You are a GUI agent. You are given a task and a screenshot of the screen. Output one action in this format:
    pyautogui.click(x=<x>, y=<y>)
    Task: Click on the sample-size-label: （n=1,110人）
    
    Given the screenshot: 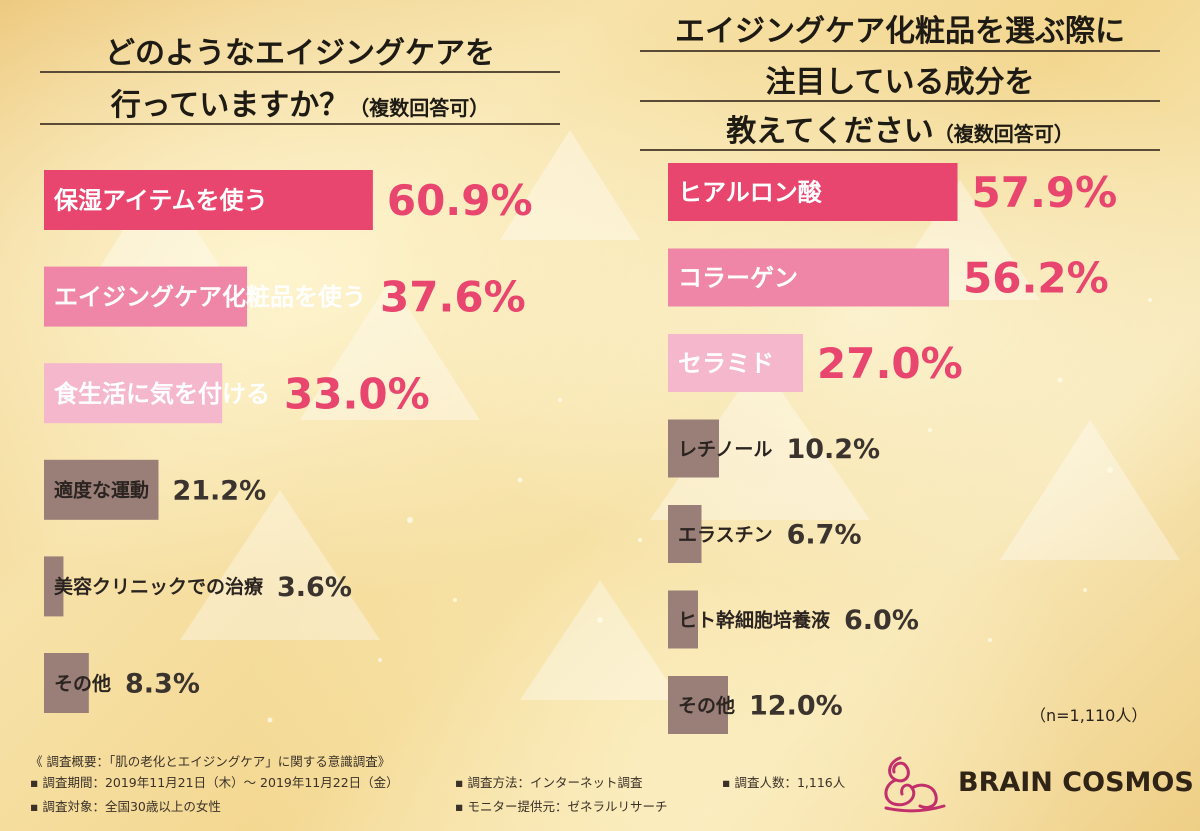 What is the action you would take?
    pyautogui.click(x=1089, y=715)
    